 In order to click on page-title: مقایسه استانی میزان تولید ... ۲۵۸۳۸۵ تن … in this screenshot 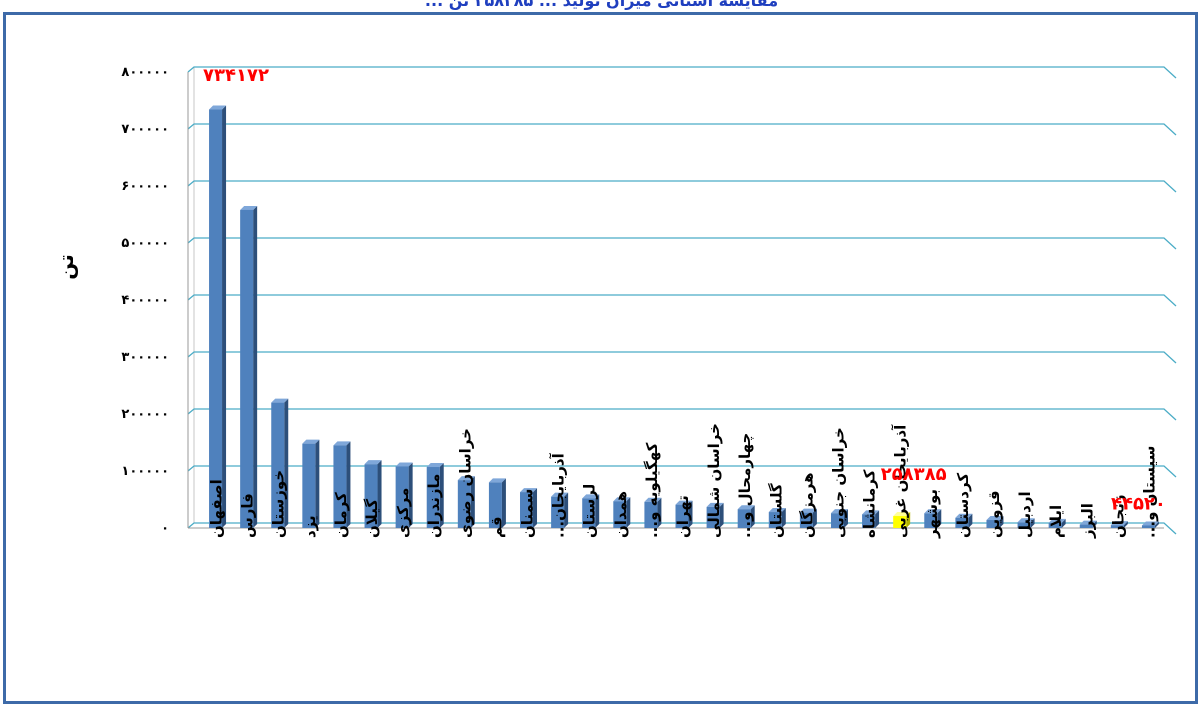, I will do `click(601, 5)`.